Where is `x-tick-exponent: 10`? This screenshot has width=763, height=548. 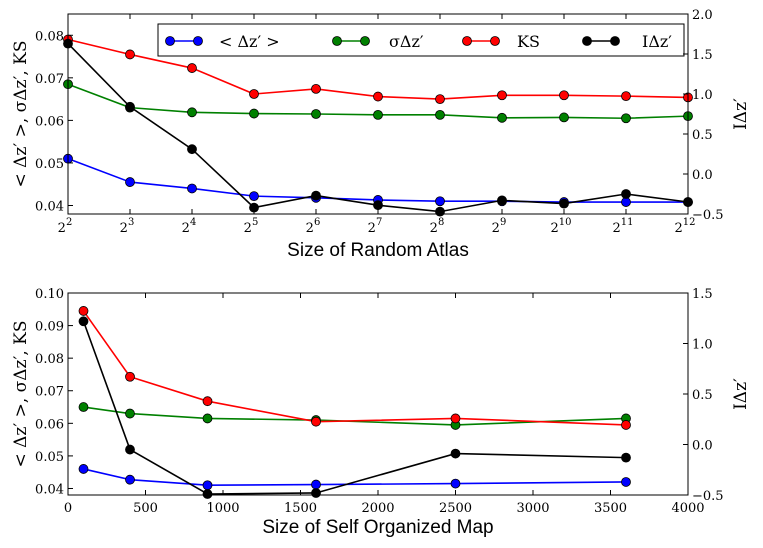 x-tick-exponent: 10 is located at coordinates (565, 222).